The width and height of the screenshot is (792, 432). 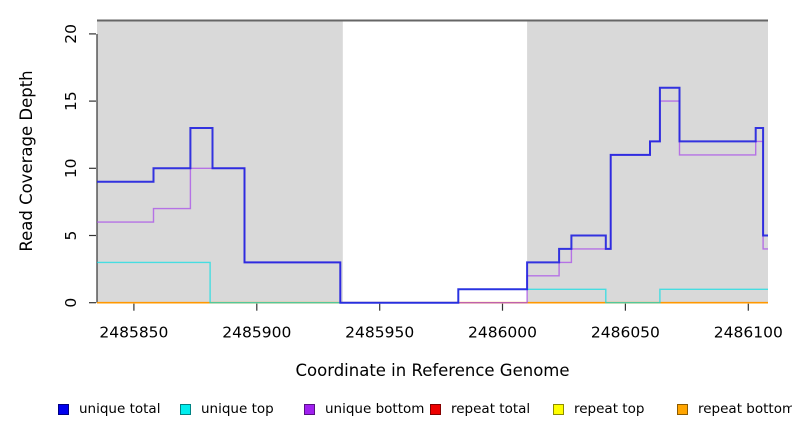 I want to click on x-tick-label: 2486000, so click(x=502, y=333).